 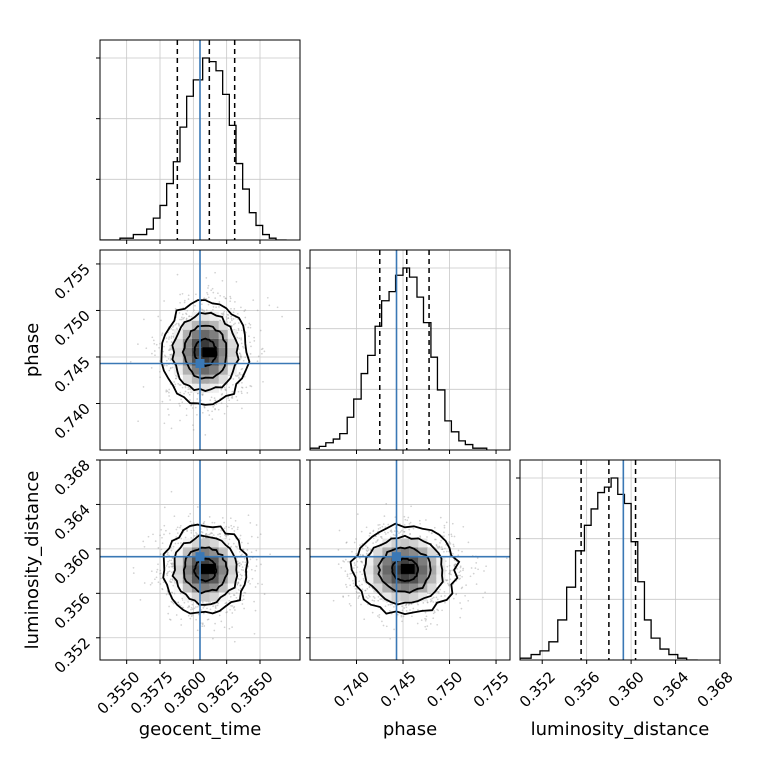 What do you see at coordinates (72, 477) in the screenshot?
I see `tick-label-luminosity-distance-y: 0.368` at bounding box center [72, 477].